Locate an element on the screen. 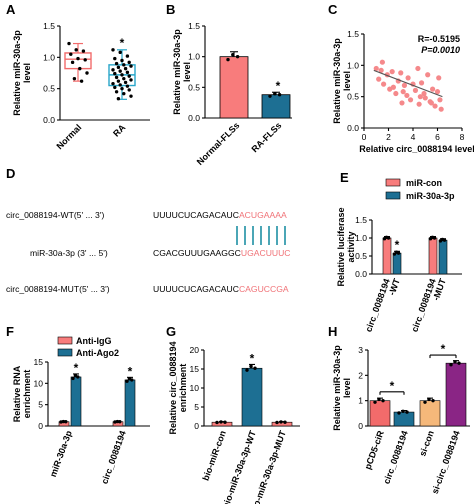 The width and height of the screenshot is (474, 504). mut-sequence-mutant: CAGUCCG is located at coordinates (261, 289).